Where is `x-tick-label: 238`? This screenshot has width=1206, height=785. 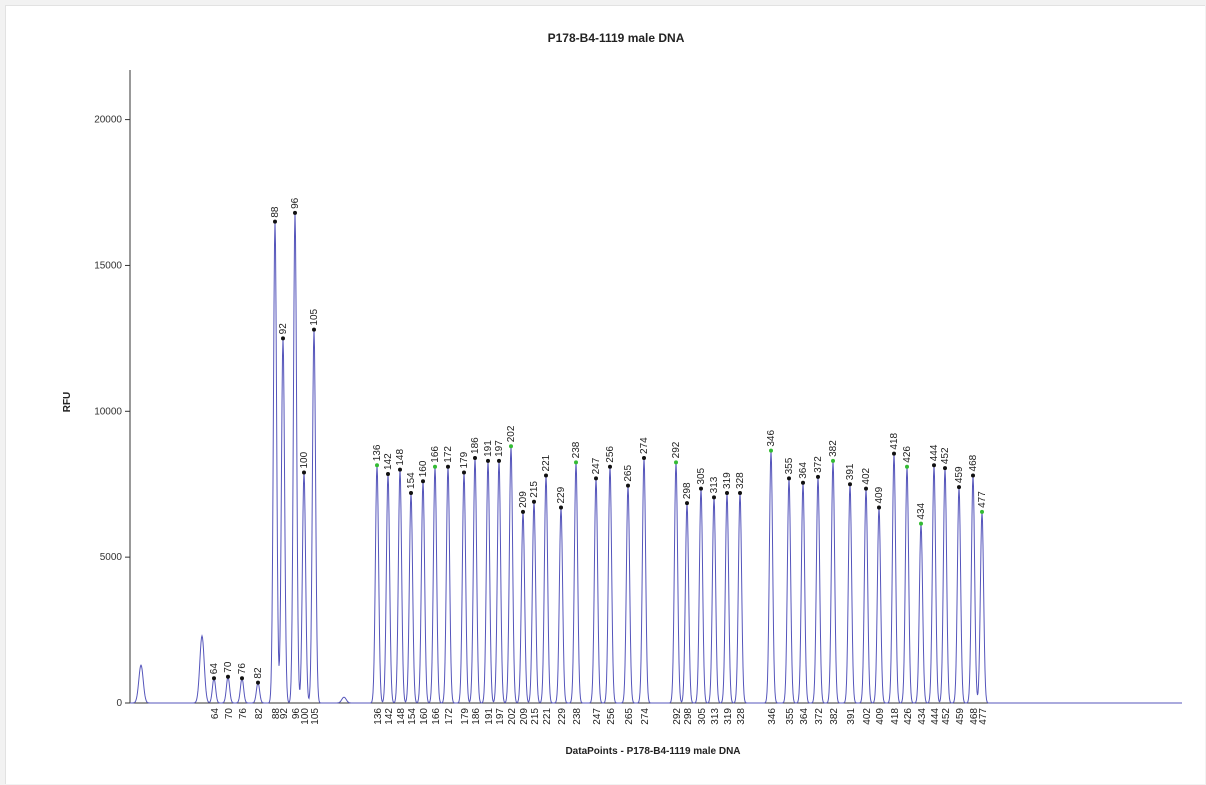
x-tick-label: 238 is located at coordinates (577, 716).